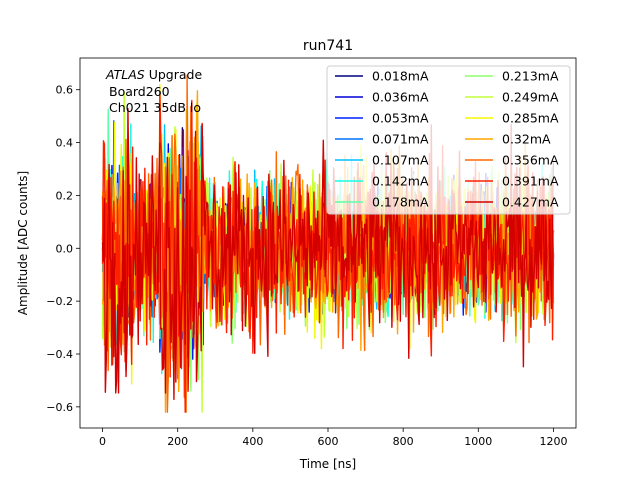 This screenshot has width=640, height=480. What do you see at coordinates (530, 202) in the screenshot?
I see `legend-label: 0.427mA` at bounding box center [530, 202].